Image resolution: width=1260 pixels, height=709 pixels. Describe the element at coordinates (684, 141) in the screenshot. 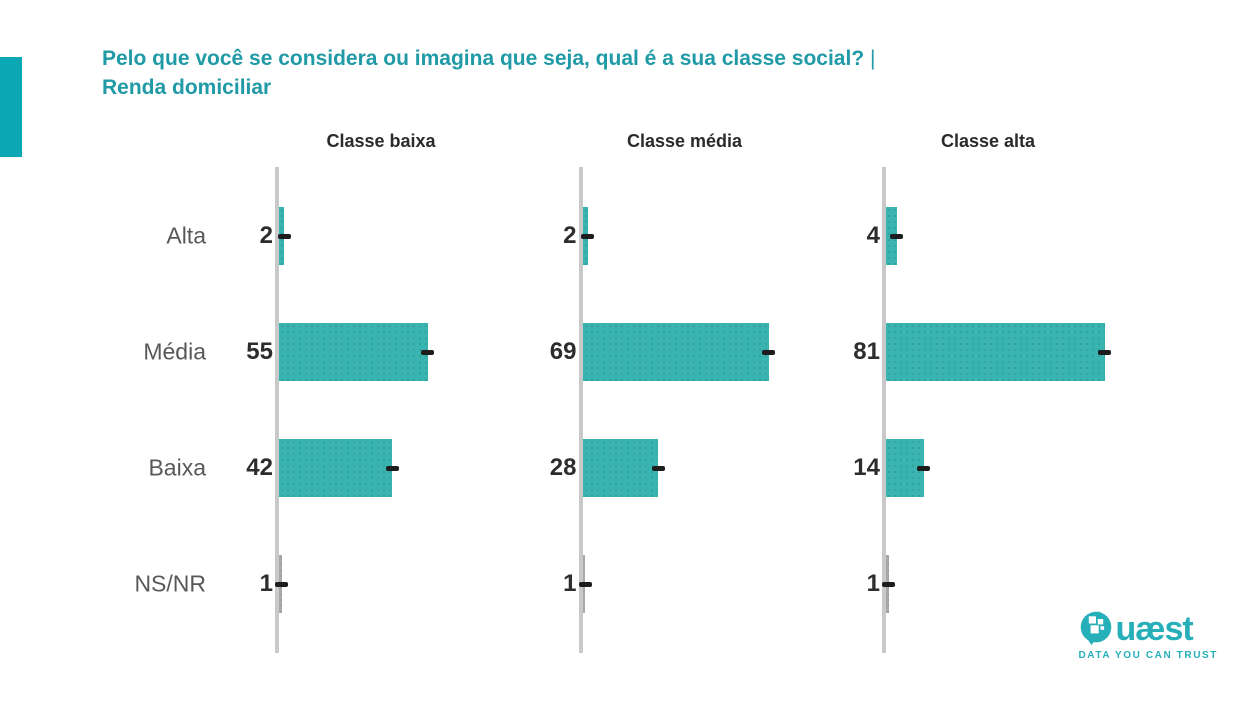

I see `panel-header-2: Classe média` at that location.